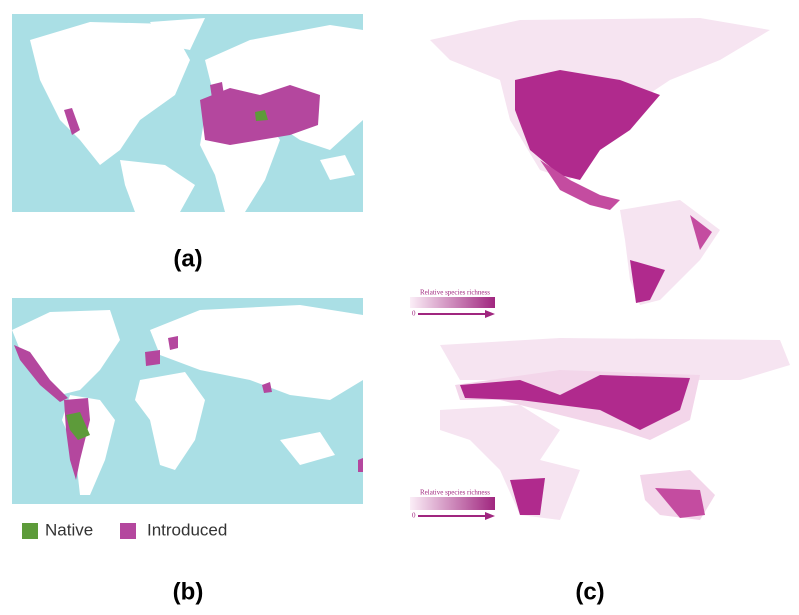 The height and width of the screenshot is (615, 799). I want to click on legend-label: Native, so click(69, 529).